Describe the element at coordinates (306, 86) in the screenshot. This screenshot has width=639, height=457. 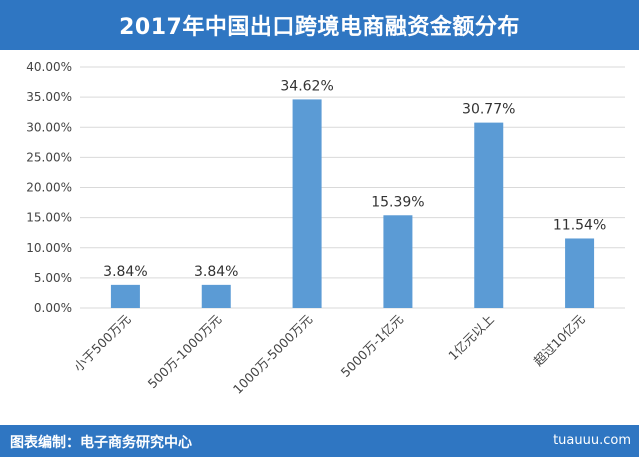
I see `data-label: 34.62%` at that location.